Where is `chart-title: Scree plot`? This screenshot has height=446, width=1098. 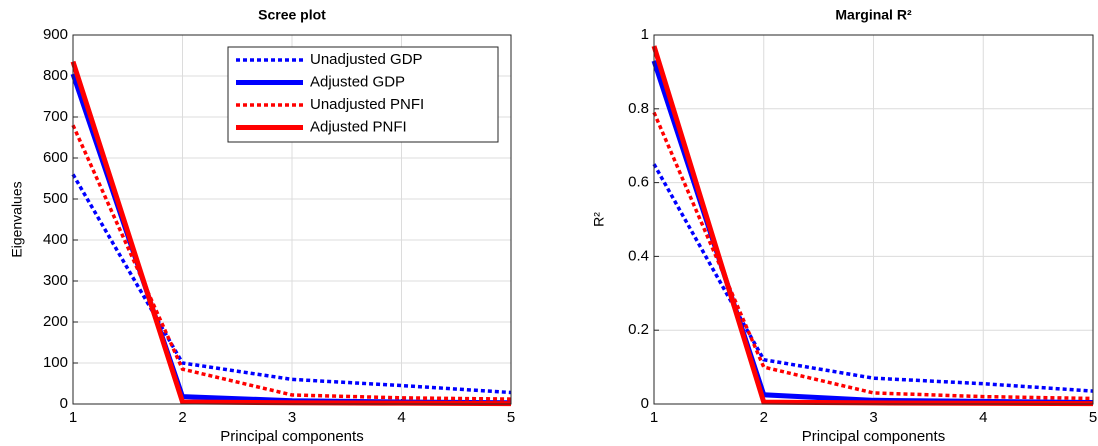
chart-title: Scree plot is located at coordinates (292, 15).